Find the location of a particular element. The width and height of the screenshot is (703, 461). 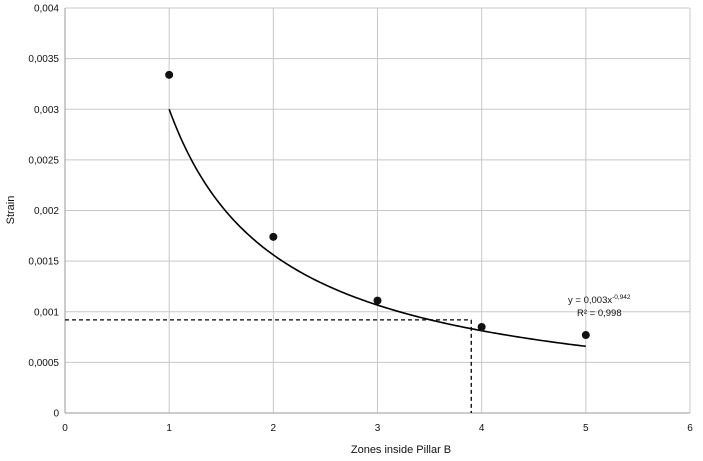

reference-lines is located at coordinates (268, 366).